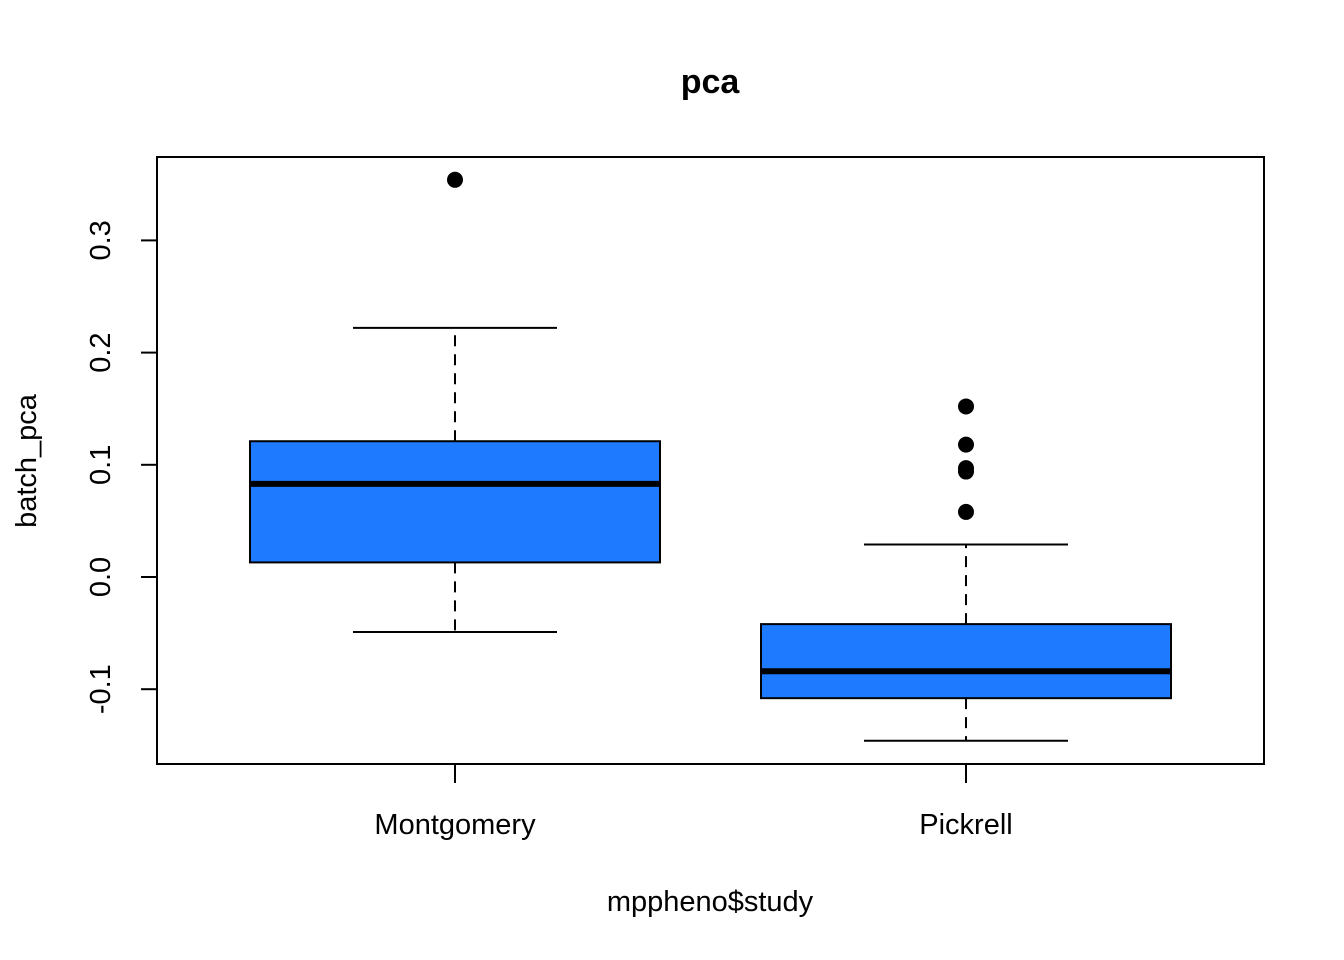  I want to click on y-axis: -0.1 0.0 0.1 0.2 0.3, so click(121, 467).